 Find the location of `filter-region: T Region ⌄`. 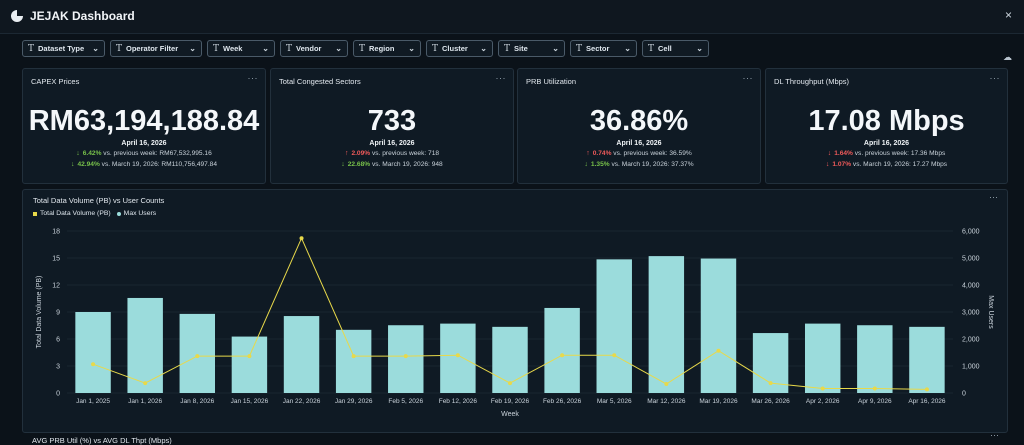

filter-region: T Region ⌄ is located at coordinates (387, 48).